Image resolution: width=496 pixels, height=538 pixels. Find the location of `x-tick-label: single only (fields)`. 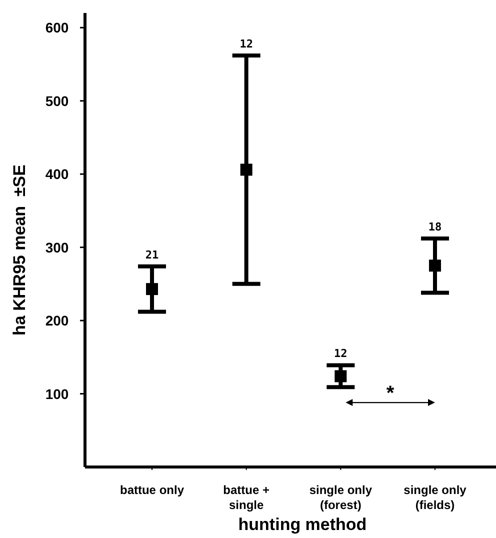

x-tick-label: single only (fields) is located at coordinates (435, 497).